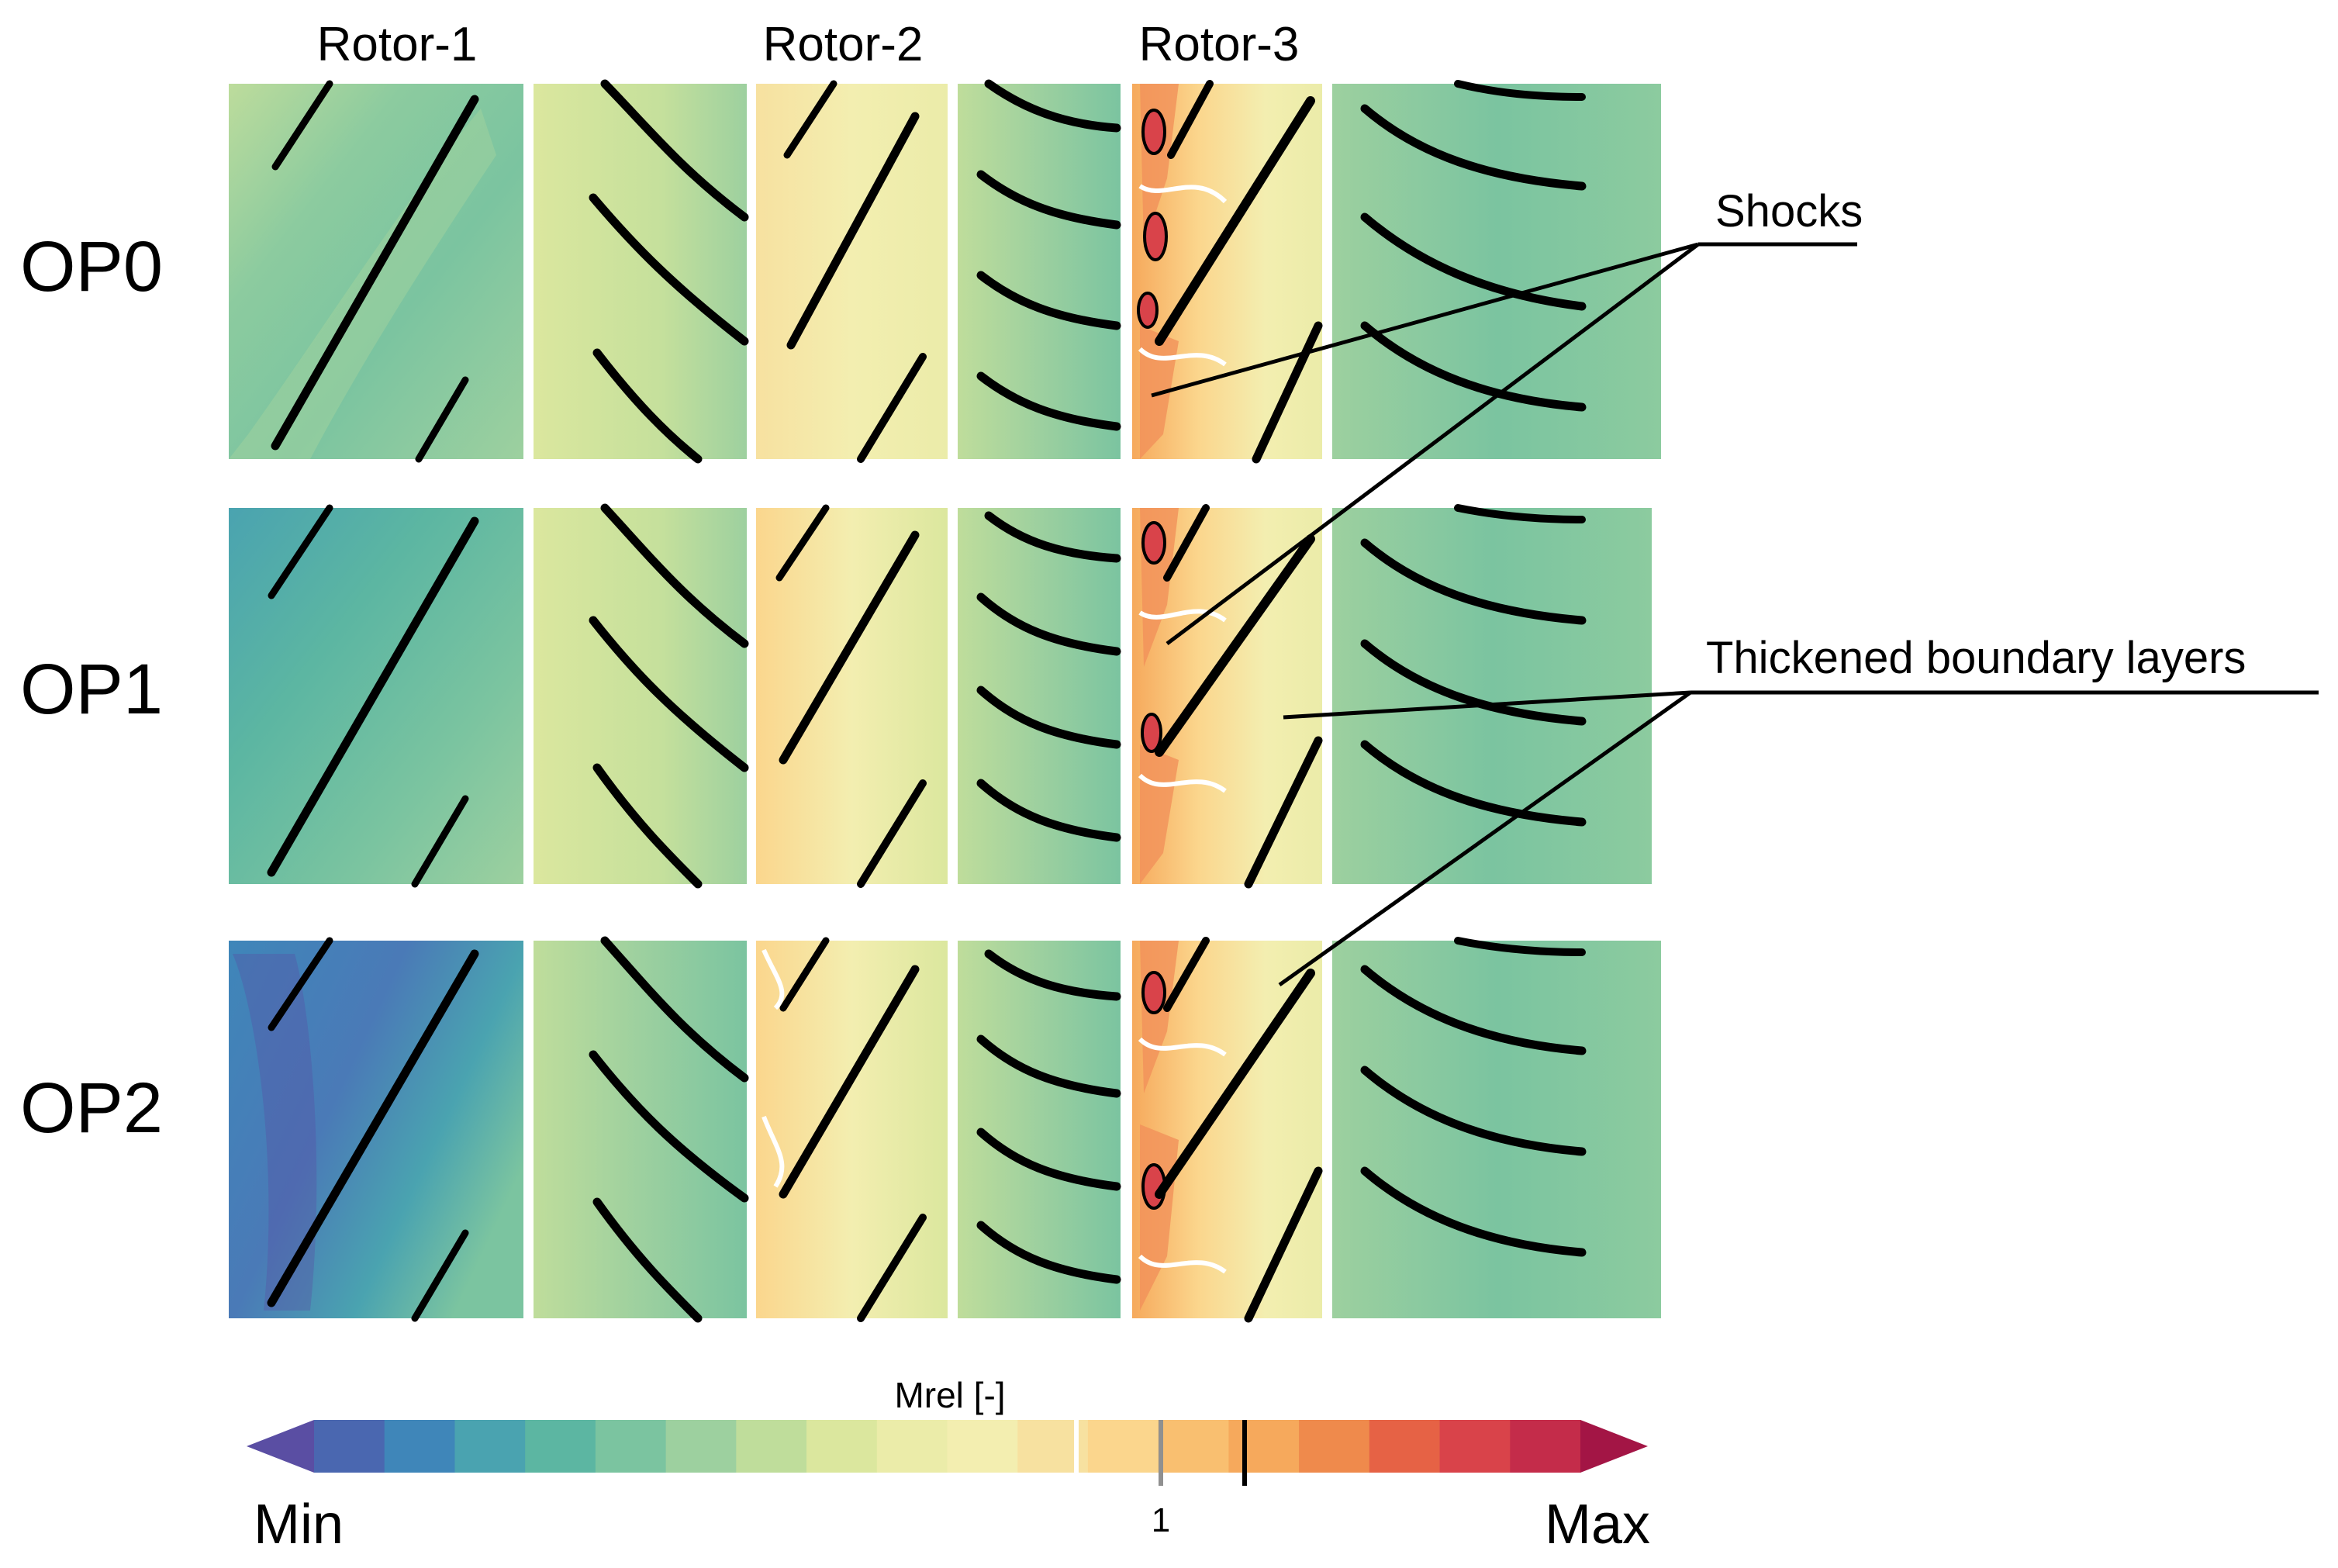  Describe the element at coordinates (280, 1446) in the screenshot. I see `colorbar-min-arrow` at that location.